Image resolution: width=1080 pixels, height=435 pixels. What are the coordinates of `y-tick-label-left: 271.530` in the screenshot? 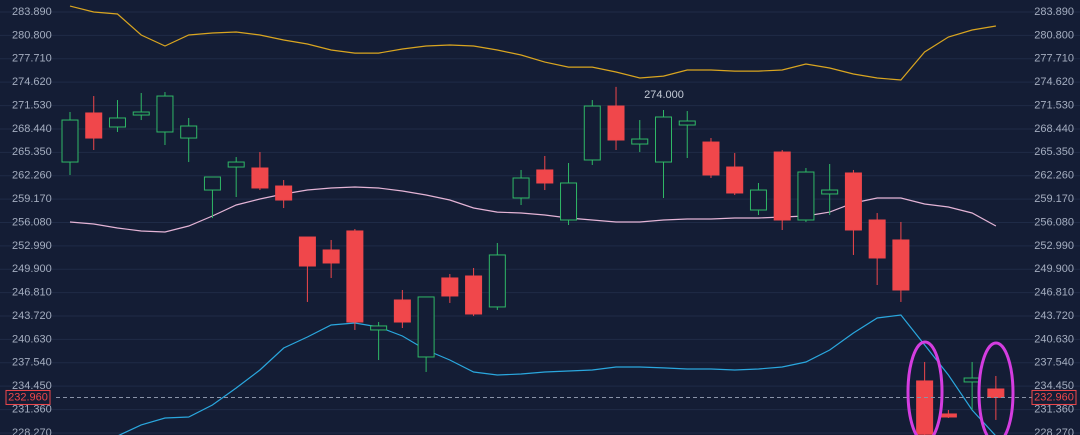 It's located at (32, 105).